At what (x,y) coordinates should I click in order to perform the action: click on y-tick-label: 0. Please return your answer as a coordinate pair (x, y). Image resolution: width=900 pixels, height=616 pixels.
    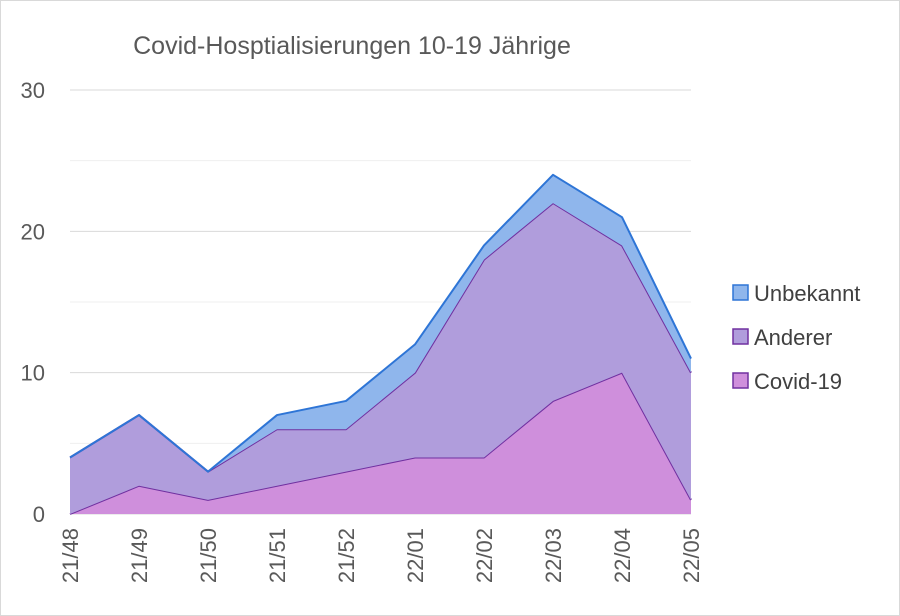
    Looking at the image, I should click on (39, 514).